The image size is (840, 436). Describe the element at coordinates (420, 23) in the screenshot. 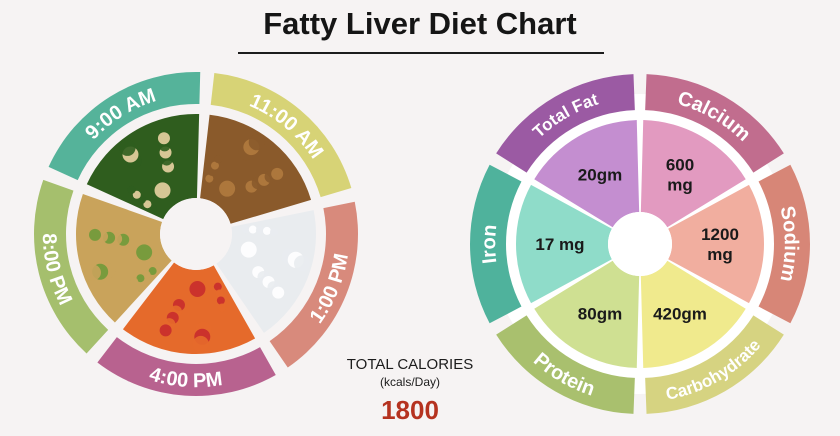

I see `page-title: Fatty Liver Diet Chart` at that location.